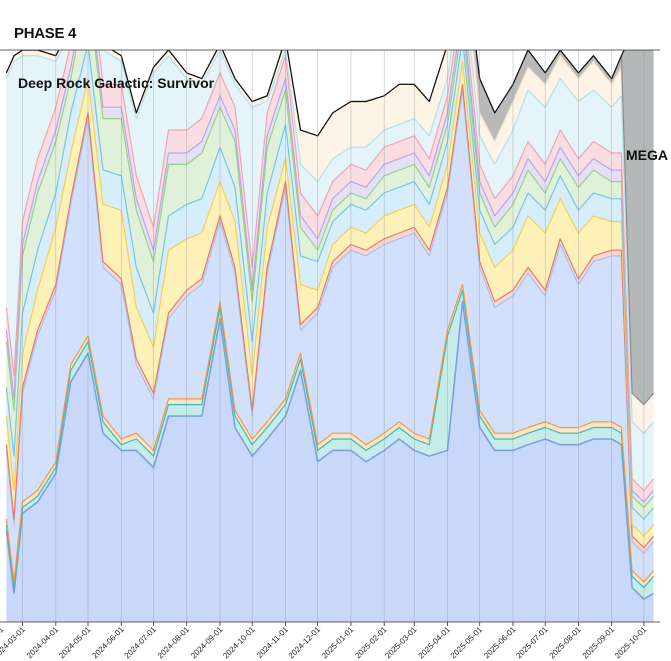 The image size is (671, 661). What do you see at coordinates (239, 643) in the screenshot?
I see `x-tick-label: 2024-10-01` at bounding box center [239, 643].